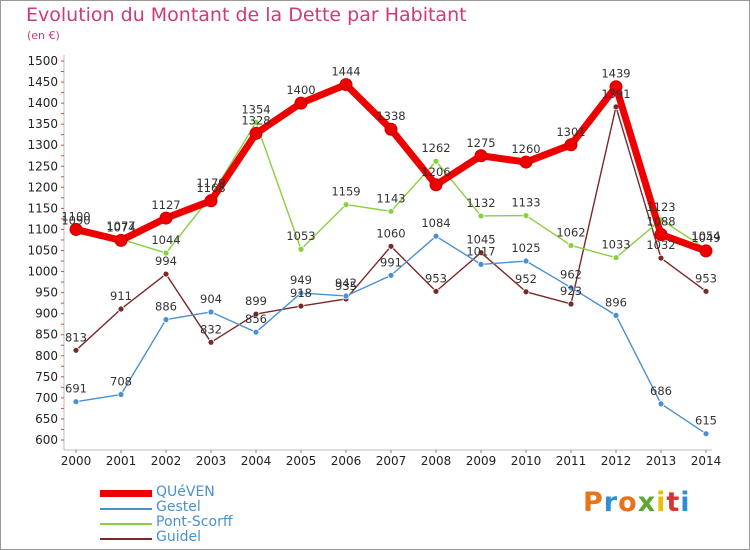  What do you see at coordinates (75, 216) in the screenshot?
I see `data-label-qu-ven: 1100` at bounding box center [75, 216].